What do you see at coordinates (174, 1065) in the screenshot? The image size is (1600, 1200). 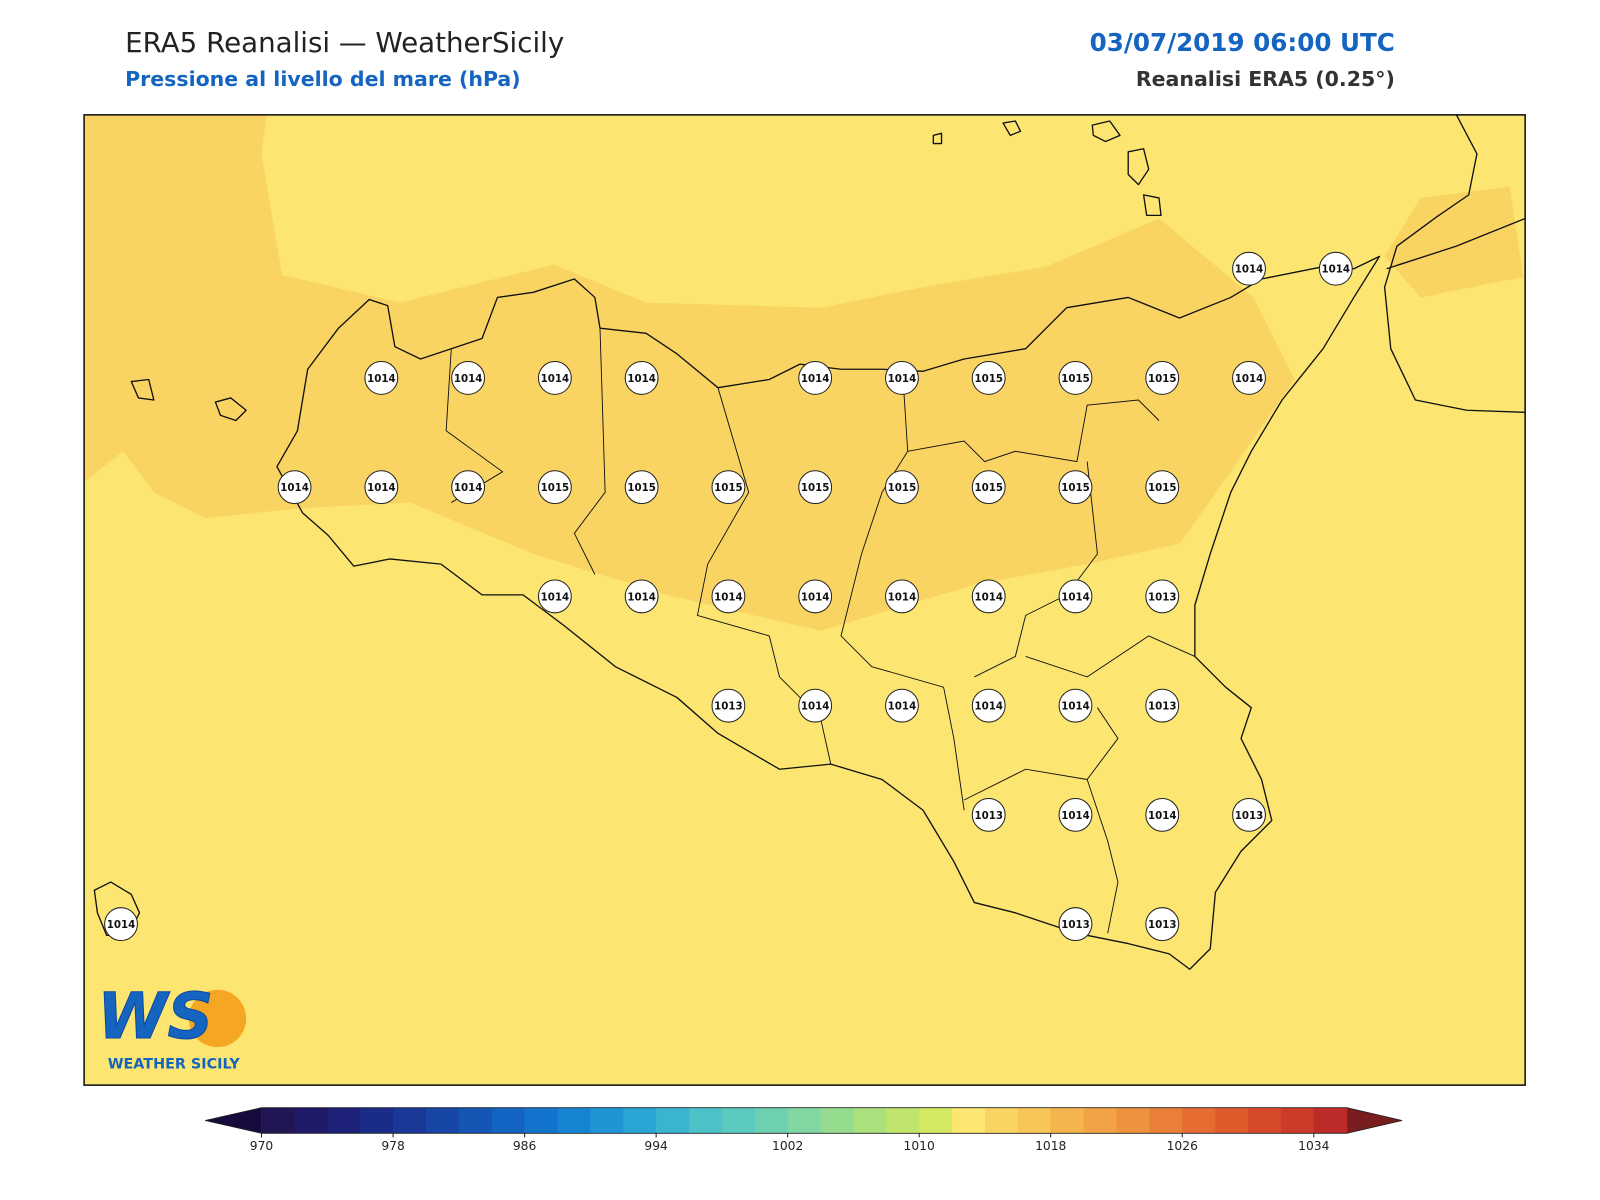 I see `logo-name: WEATHER SICILY` at bounding box center [174, 1065].